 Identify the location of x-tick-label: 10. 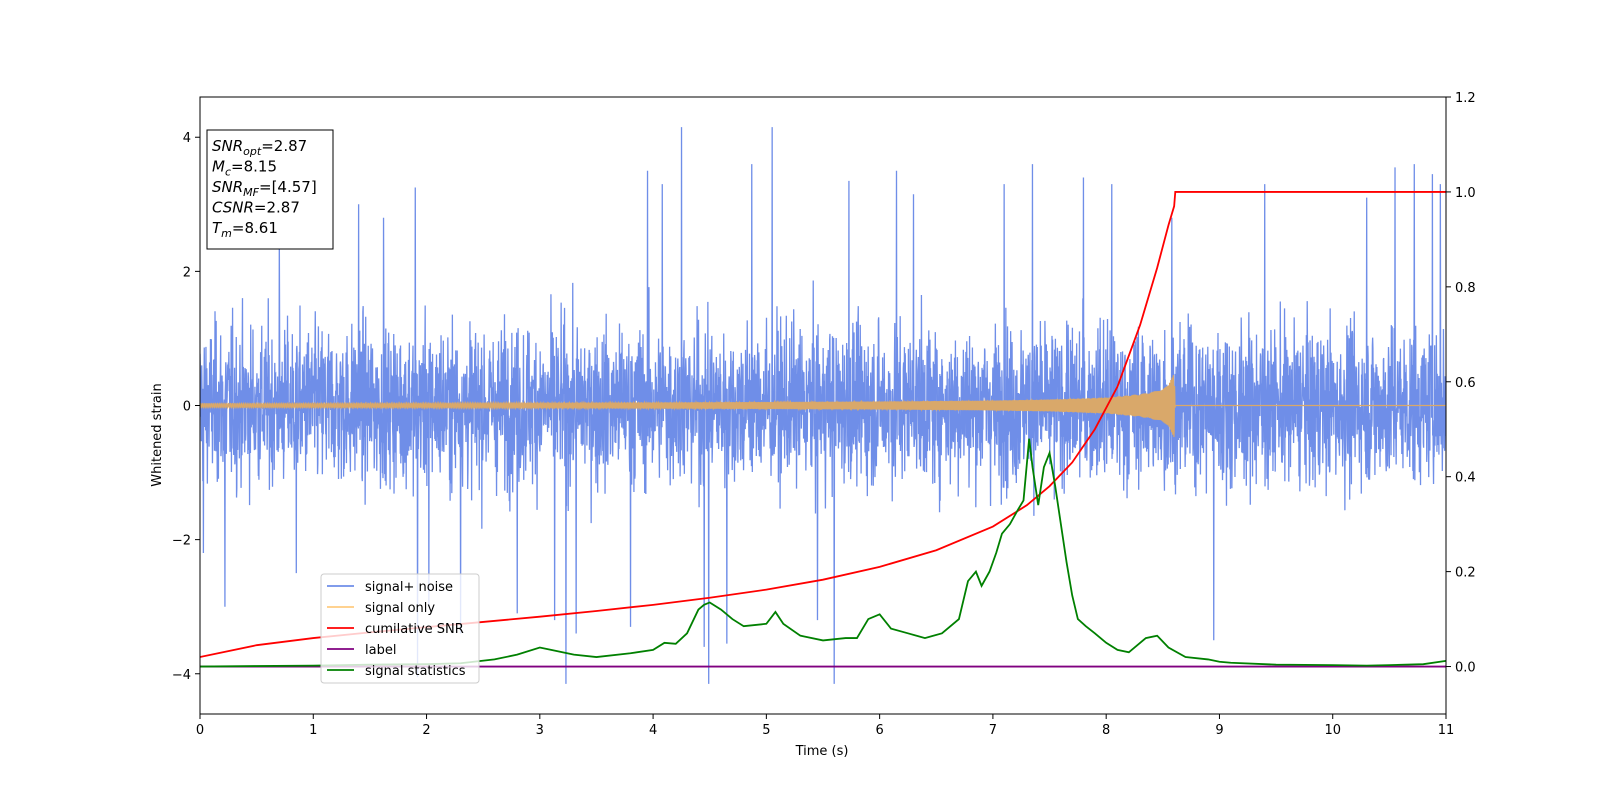
(1332, 730).